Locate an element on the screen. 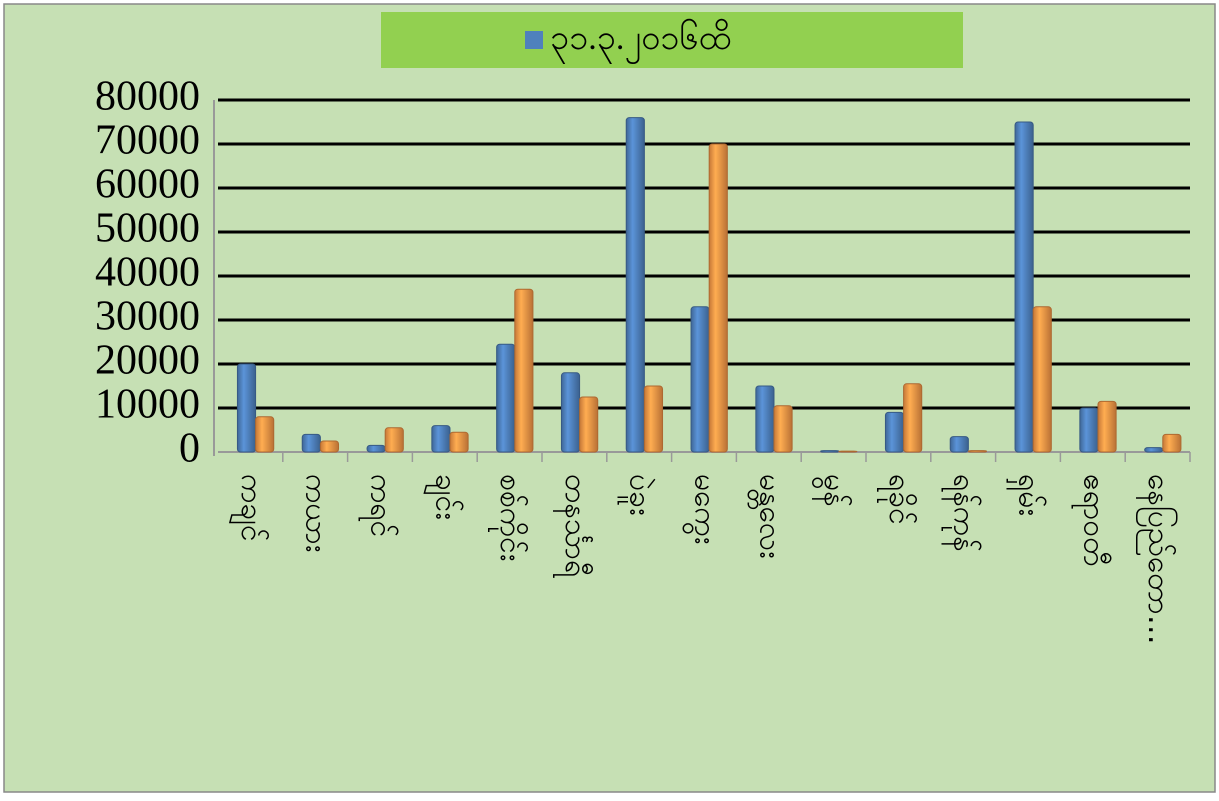 This screenshot has width=1219, height=801. x-tick-label: ရန်ကုန် is located at coordinates (961, 513).